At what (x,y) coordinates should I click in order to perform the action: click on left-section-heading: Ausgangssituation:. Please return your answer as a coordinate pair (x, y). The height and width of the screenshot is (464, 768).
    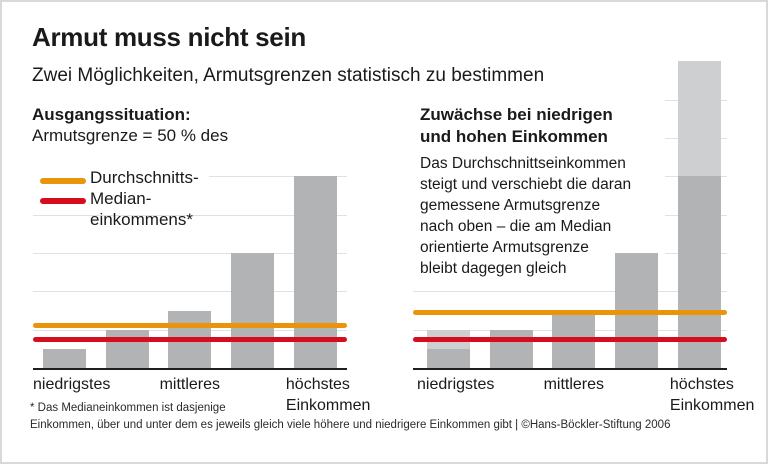
    Looking at the image, I should click on (111, 114).